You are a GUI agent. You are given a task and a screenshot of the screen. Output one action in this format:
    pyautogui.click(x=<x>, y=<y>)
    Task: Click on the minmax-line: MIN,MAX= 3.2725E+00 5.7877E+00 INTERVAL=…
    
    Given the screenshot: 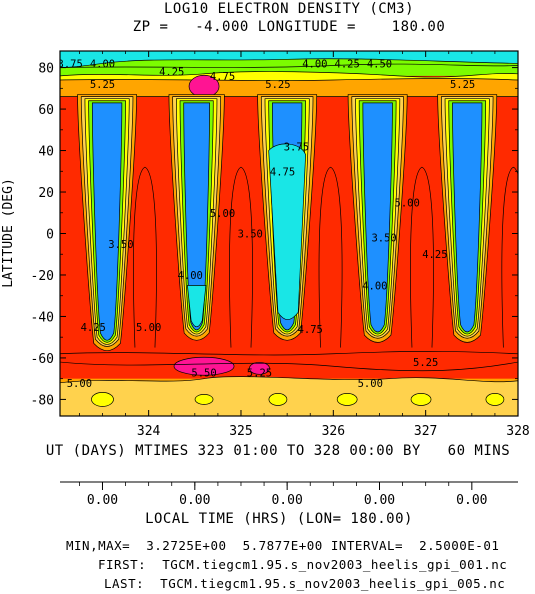 What is the action you would take?
    pyautogui.click(x=283, y=545)
    